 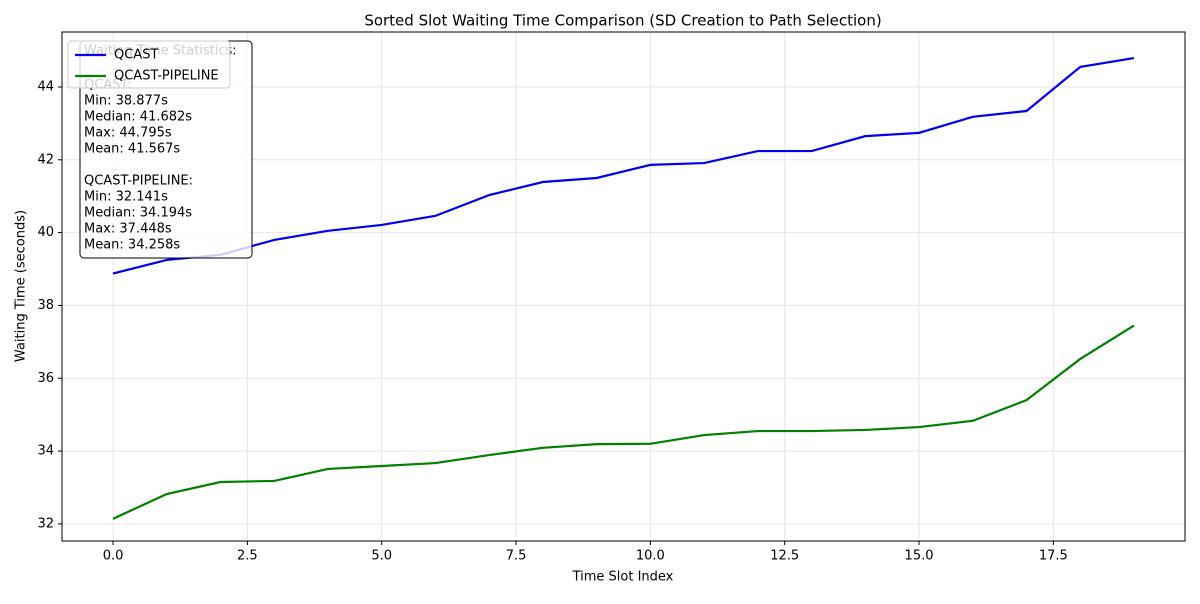 What do you see at coordinates (45, 451) in the screenshot?
I see `y-tick-label: 34` at bounding box center [45, 451].